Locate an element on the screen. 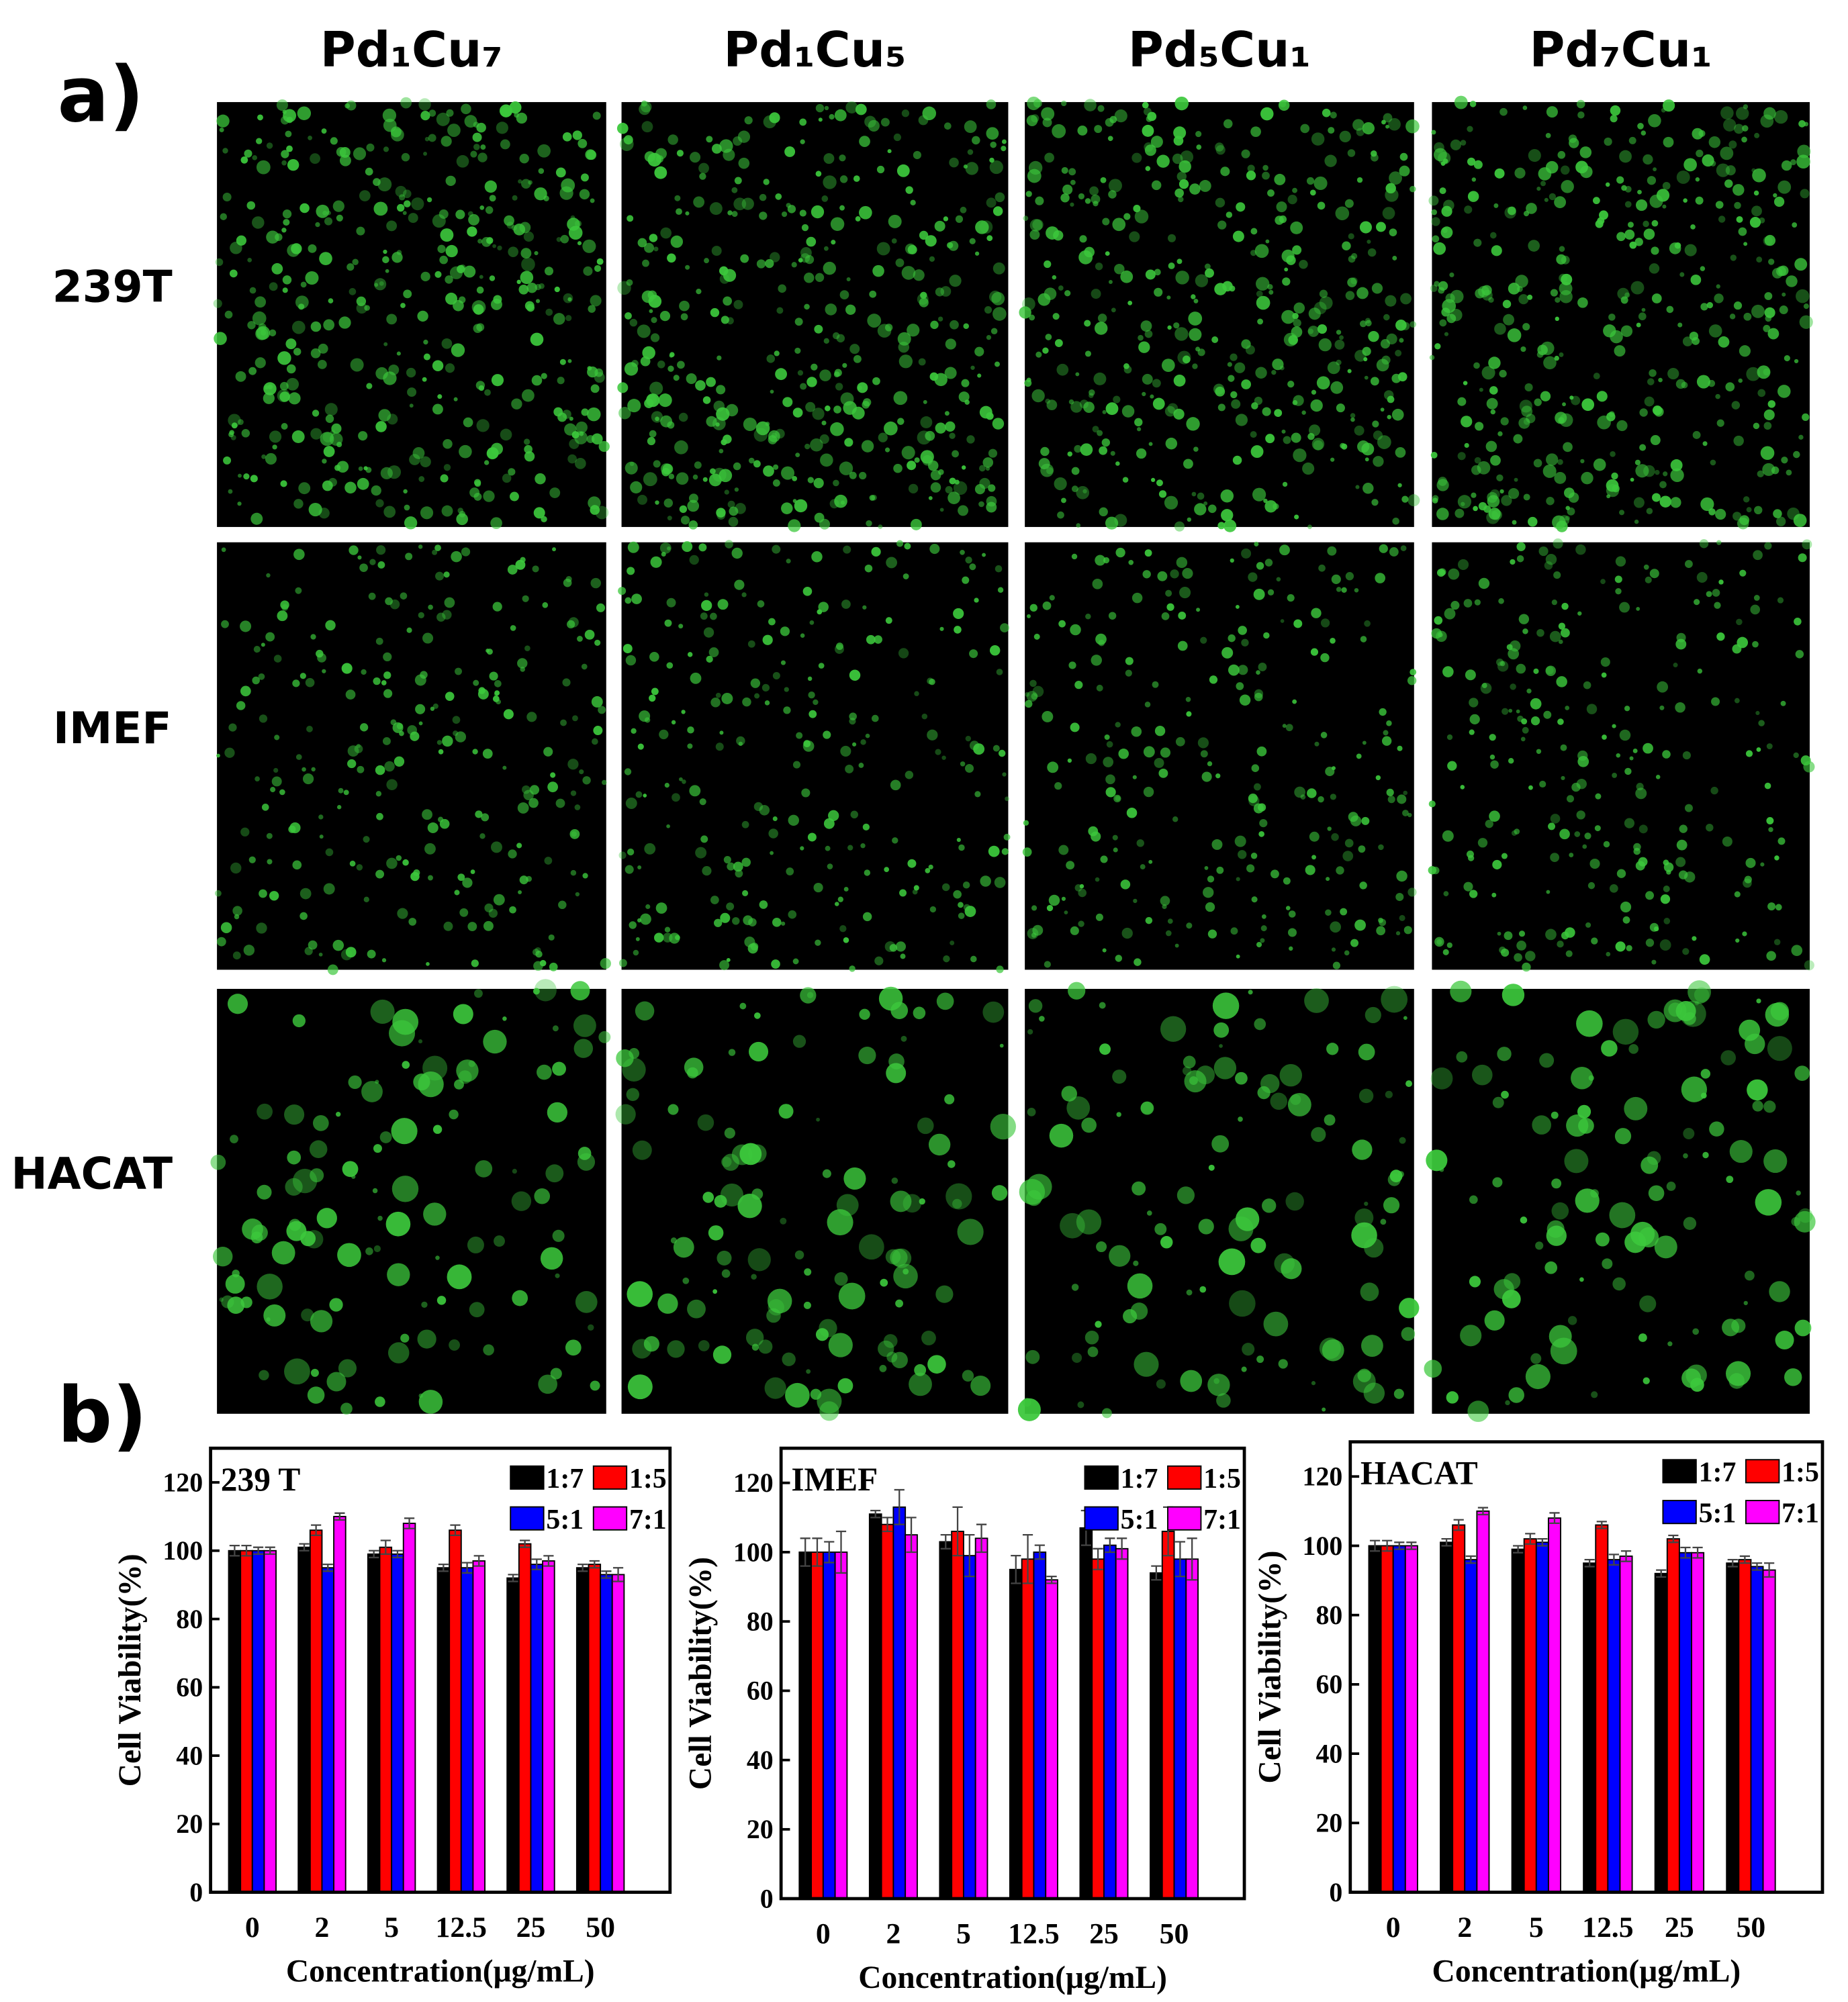 This screenshot has height=2002, width=1848. y-tick-label: 20 is located at coordinates (760, 1829).